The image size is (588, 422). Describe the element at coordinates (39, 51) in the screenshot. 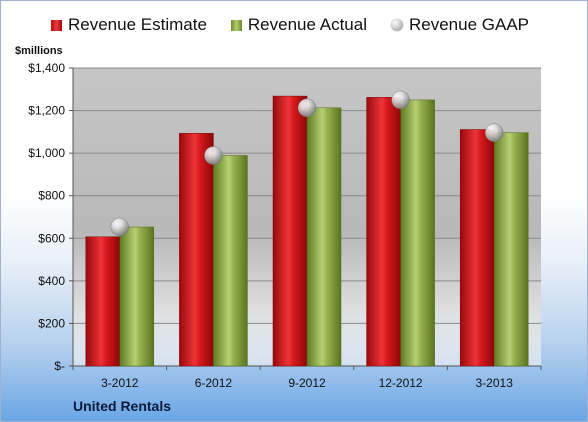

I see `y-axis-unit-label: $millions` at that location.